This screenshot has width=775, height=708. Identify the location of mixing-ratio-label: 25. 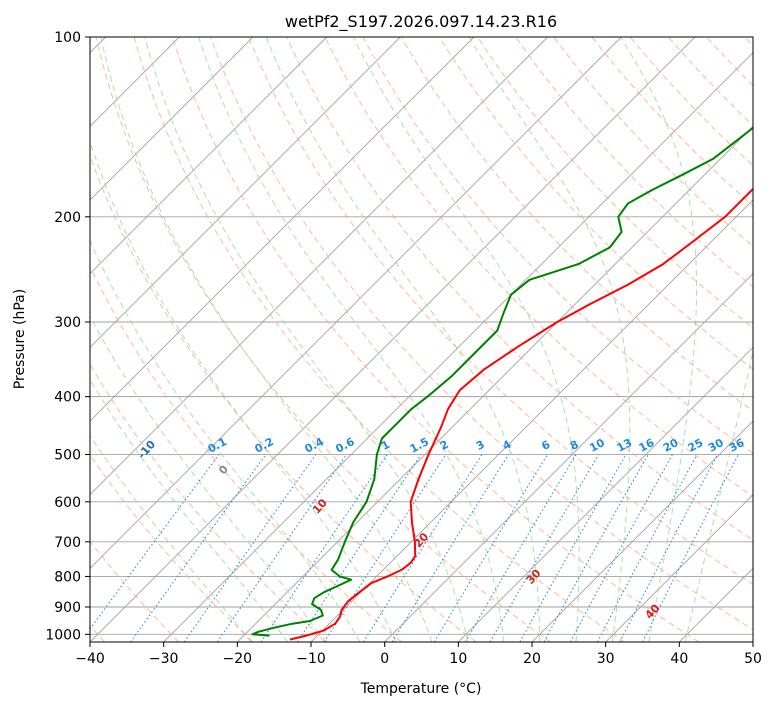
(696, 445).